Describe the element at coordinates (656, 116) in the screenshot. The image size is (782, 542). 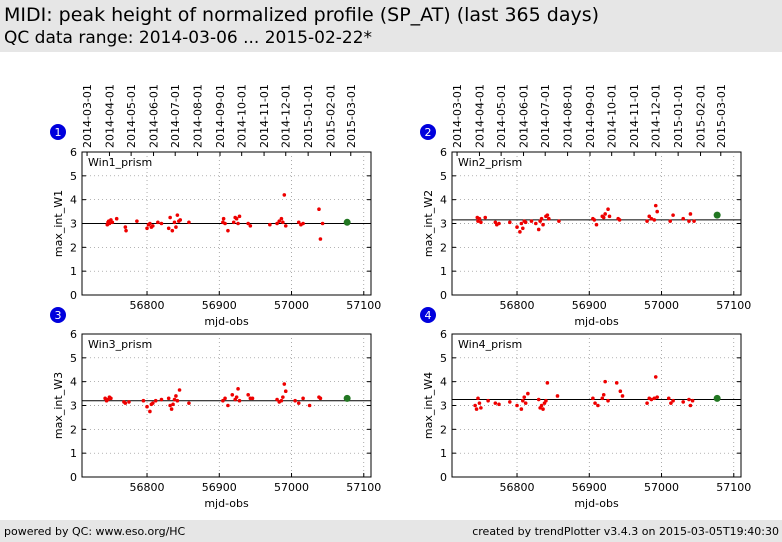
I see `top-date-label: 2014-12-01` at that location.